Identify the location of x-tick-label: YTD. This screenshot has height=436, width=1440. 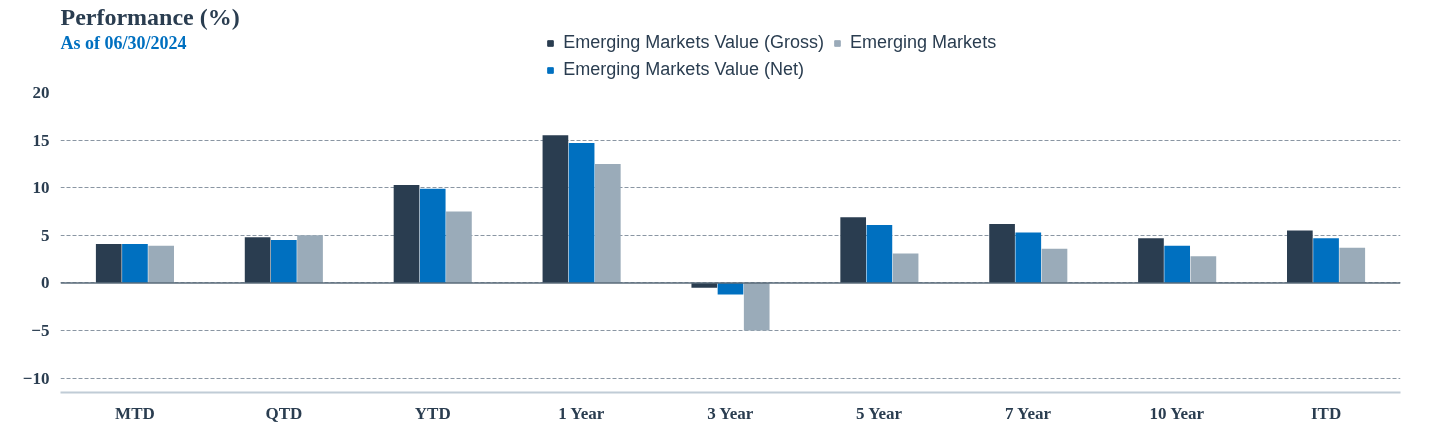
(432, 413).